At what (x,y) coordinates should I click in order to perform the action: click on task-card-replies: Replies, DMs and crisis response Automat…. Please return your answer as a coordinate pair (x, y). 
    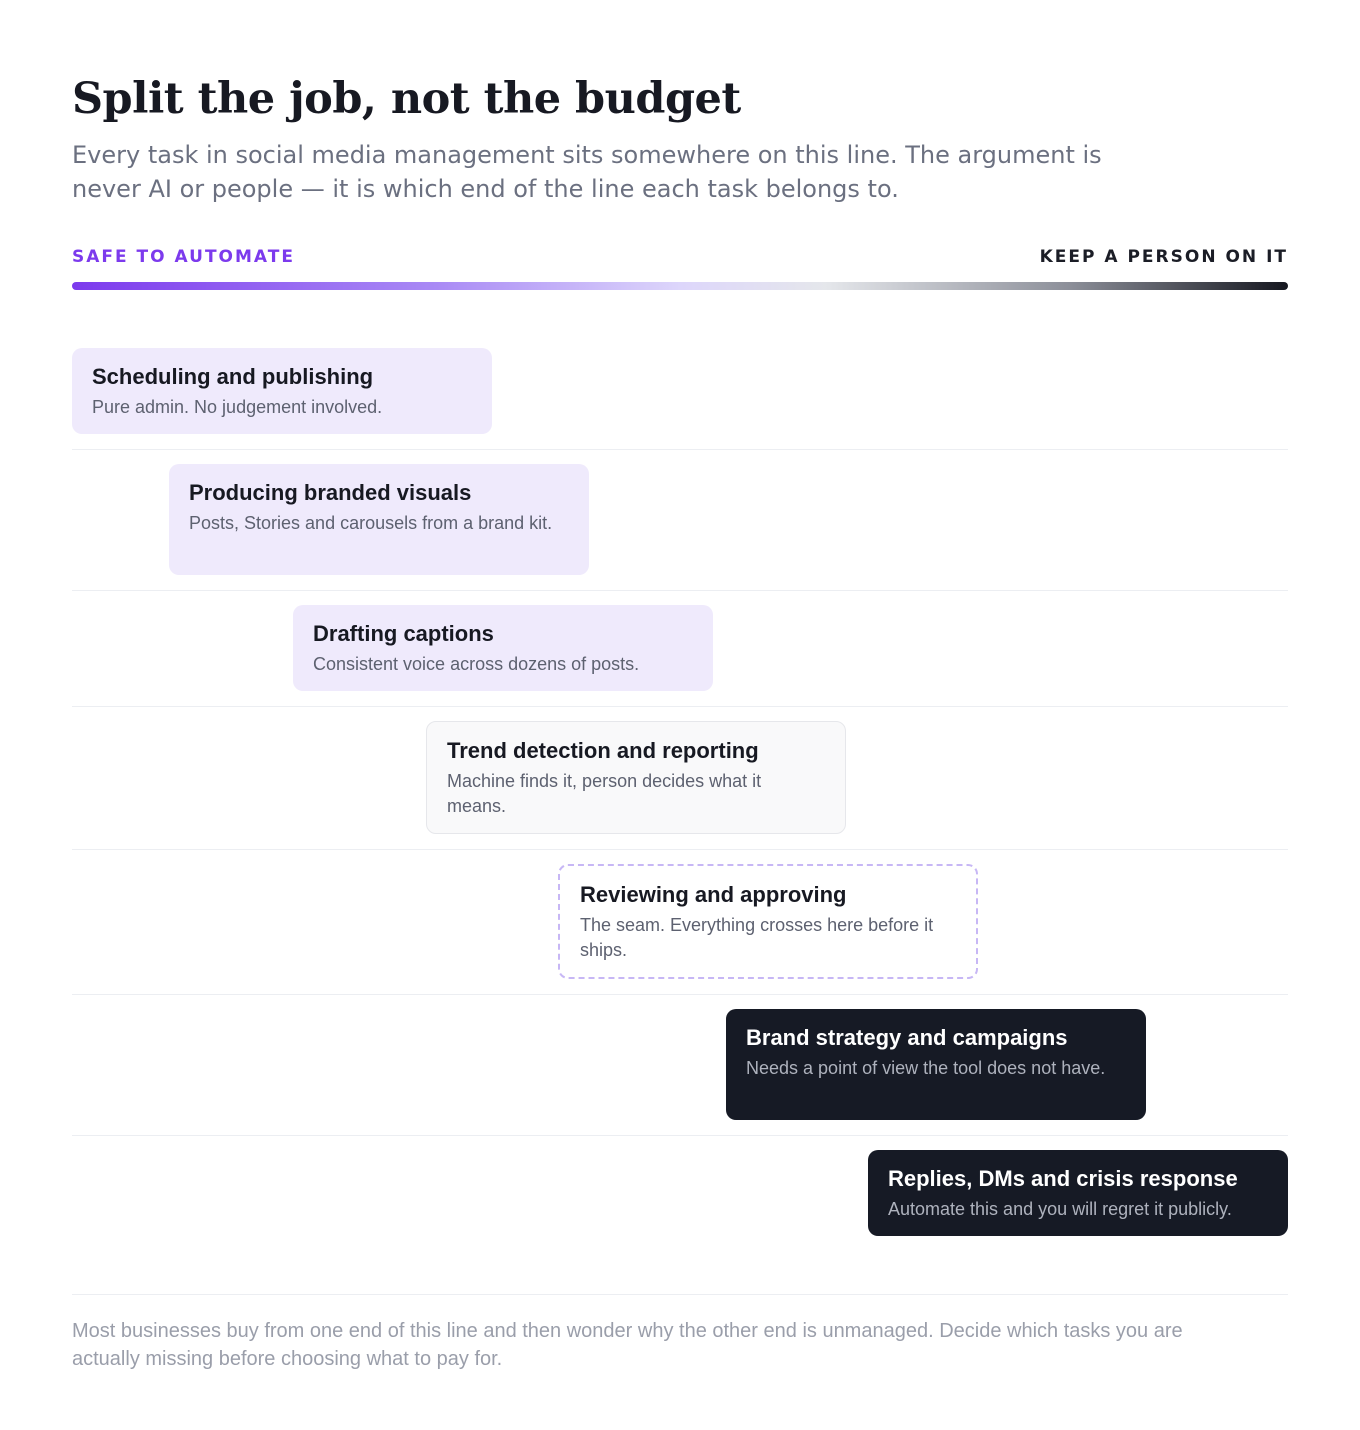
    Looking at the image, I should click on (1078, 1193).